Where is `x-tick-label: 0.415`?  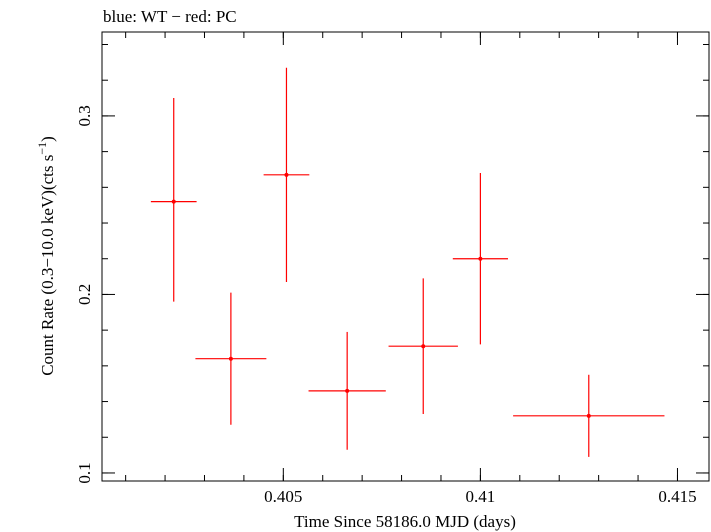
x-tick-label: 0.415 is located at coordinates (677, 496).